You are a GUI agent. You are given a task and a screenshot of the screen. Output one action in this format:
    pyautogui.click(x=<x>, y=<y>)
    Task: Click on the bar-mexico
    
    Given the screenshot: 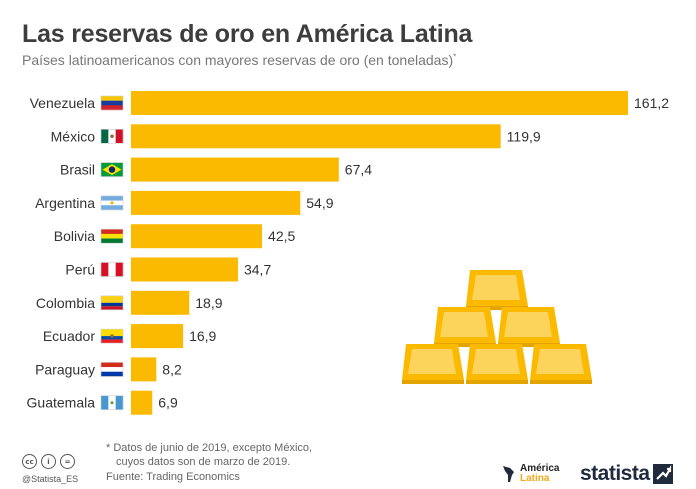 What is the action you would take?
    pyautogui.click(x=316, y=136)
    